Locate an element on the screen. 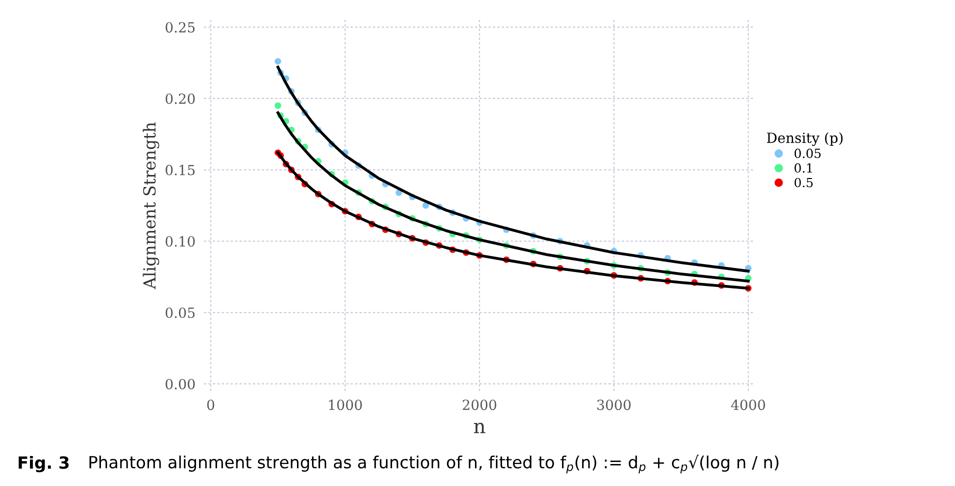 The image size is (955, 486). x-tick-label: 3000 is located at coordinates (614, 405).